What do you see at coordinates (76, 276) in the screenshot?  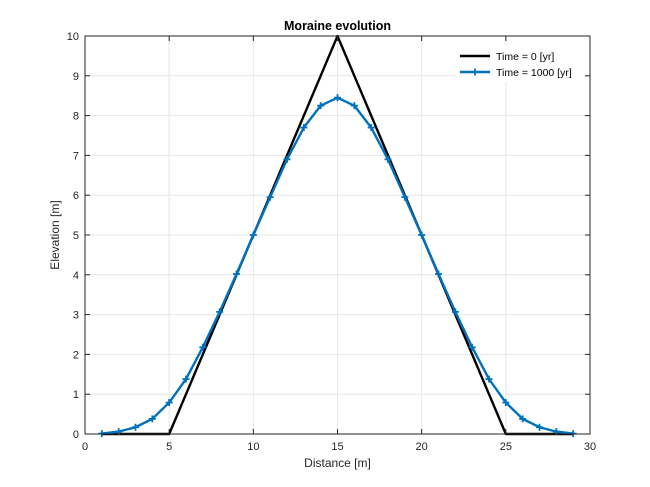 I see `y-tick-label: 4` at bounding box center [76, 276].